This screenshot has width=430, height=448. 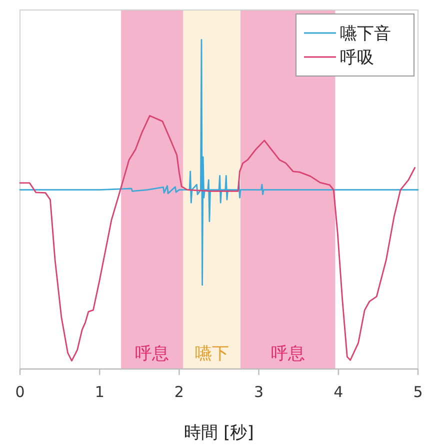 What do you see at coordinates (20, 392) in the screenshot?
I see `x-tick-label: 0` at bounding box center [20, 392].